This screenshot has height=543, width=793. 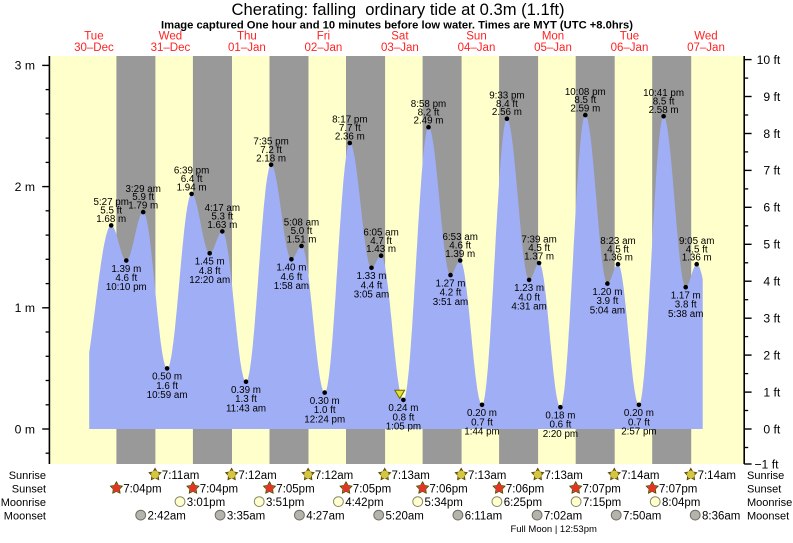 I want to click on svg-text: 5.3 ft, so click(x=222, y=217).